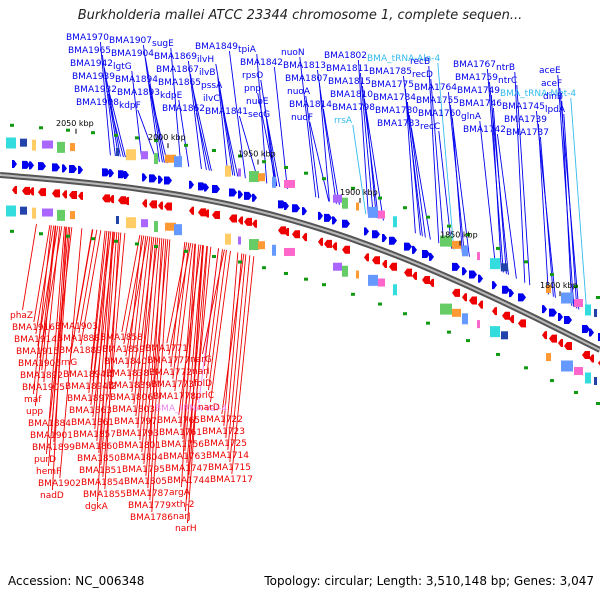 This screenshot has width=600, height=600. I want to click on bottom-gene-label: BMA1840, so click(125, 362).